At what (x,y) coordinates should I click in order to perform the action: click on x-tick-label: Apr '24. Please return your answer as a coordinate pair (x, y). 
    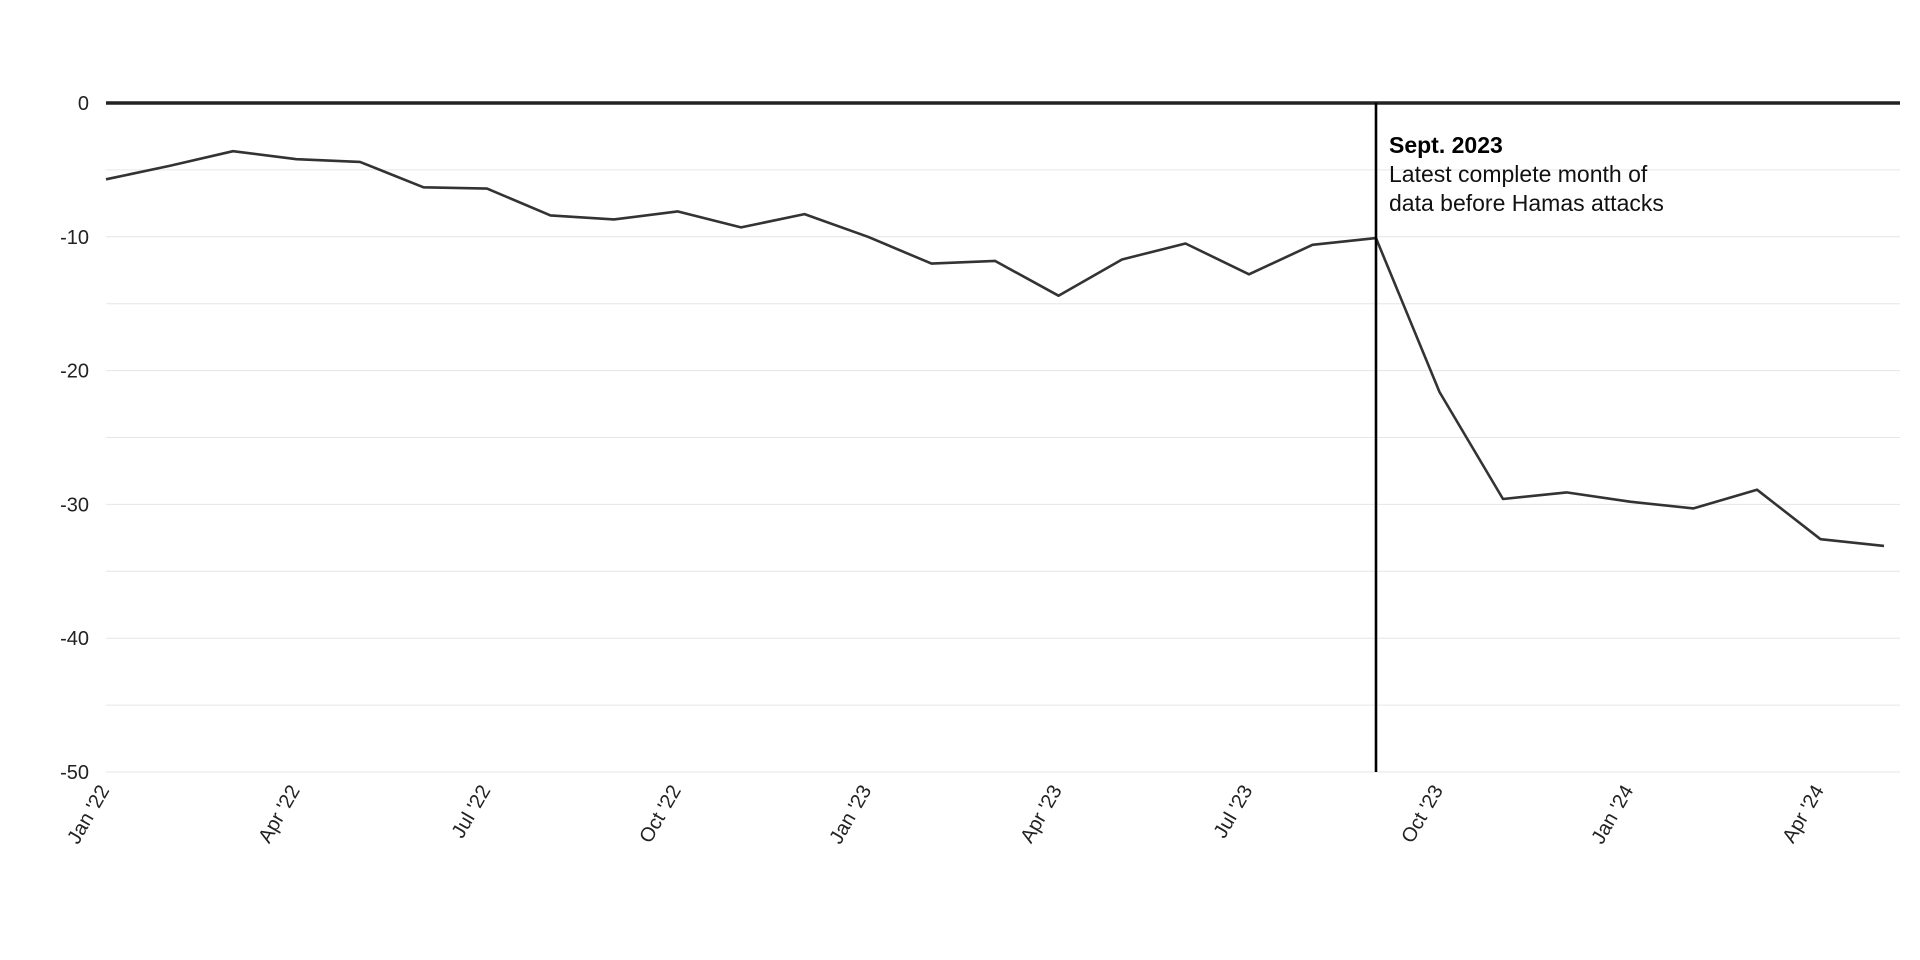
    Looking at the image, I should click on (1803, 814).